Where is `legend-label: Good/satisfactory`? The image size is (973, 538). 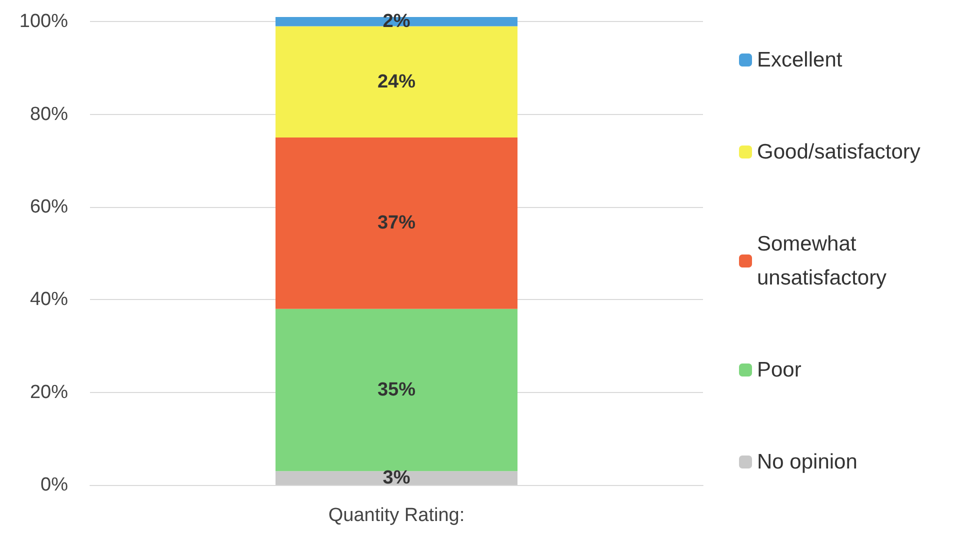 legend-label: Good/satisfactory is located at coordinates (839, 152).